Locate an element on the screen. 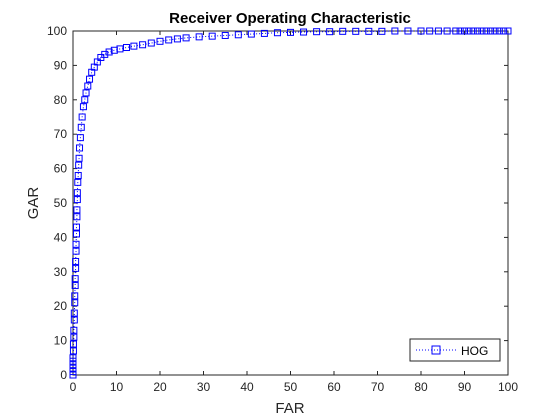  y-tick-label: 50 is located at coordinates (61, 203).